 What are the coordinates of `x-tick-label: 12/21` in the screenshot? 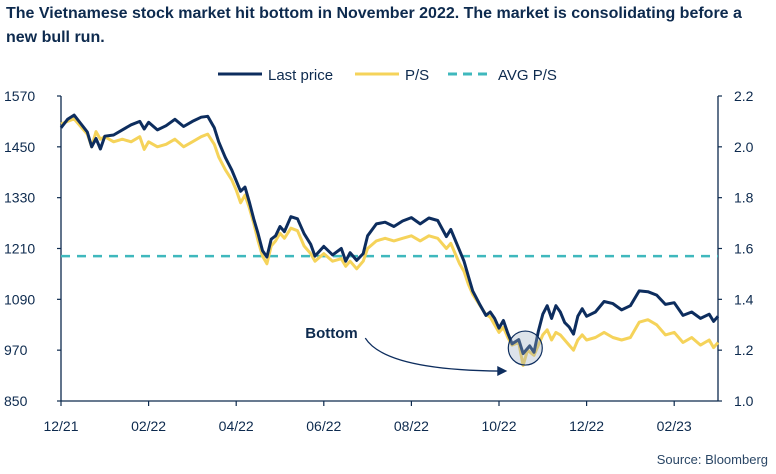 It's located at (60, 426).